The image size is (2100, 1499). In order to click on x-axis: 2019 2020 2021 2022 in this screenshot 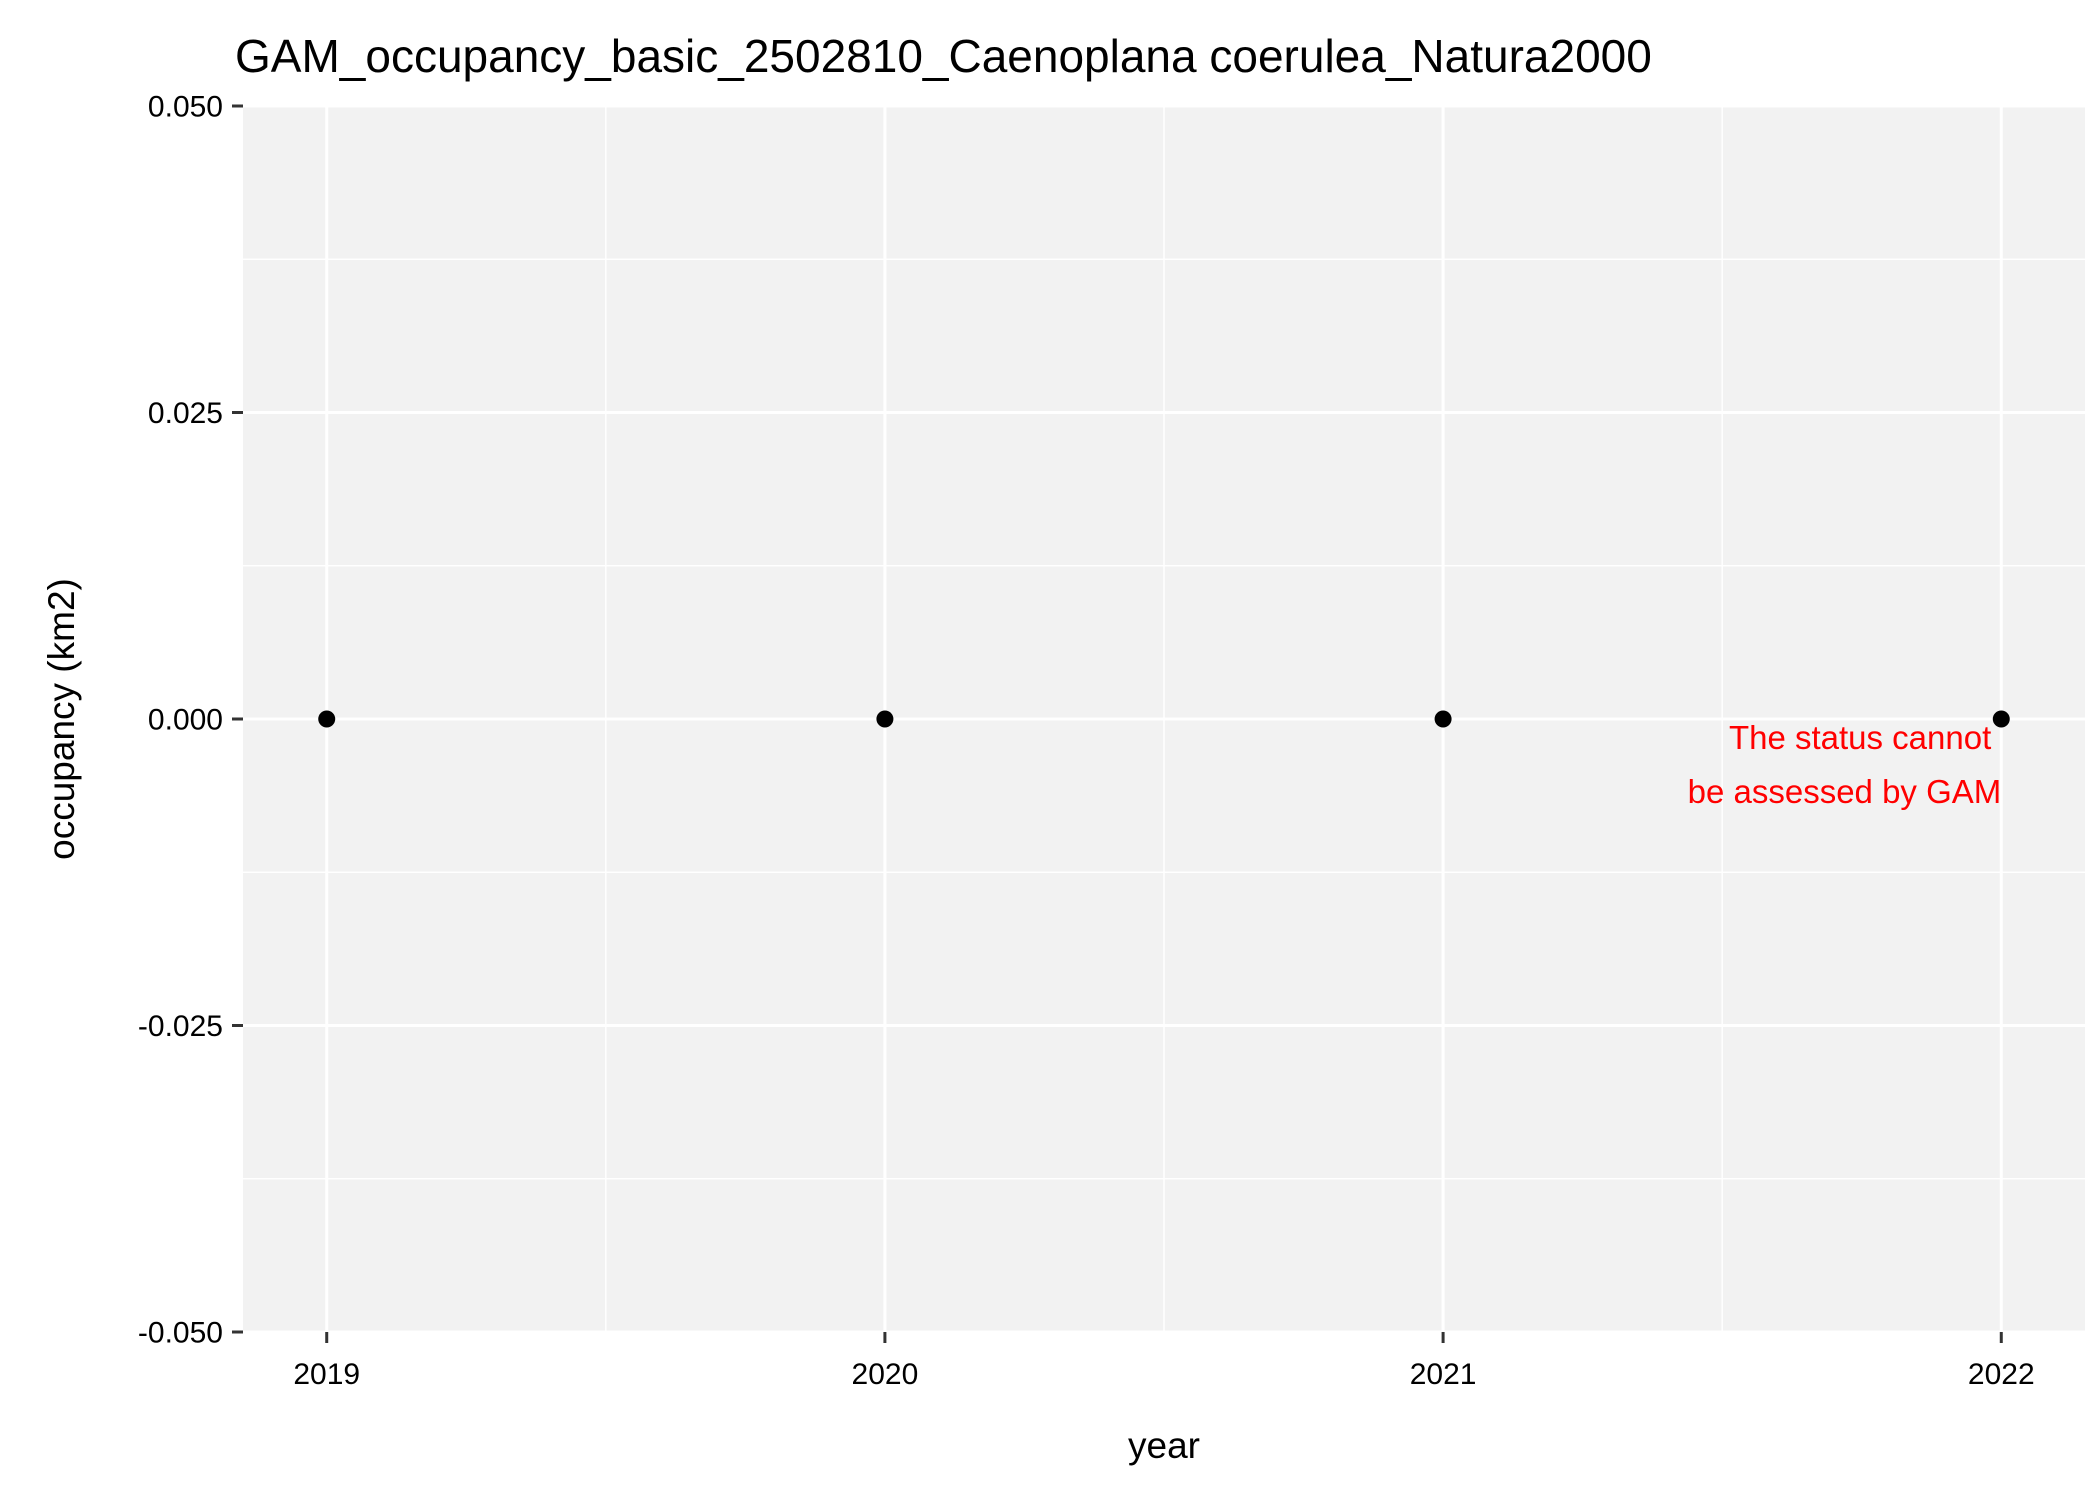, I will do `click(1164, 1361)`.